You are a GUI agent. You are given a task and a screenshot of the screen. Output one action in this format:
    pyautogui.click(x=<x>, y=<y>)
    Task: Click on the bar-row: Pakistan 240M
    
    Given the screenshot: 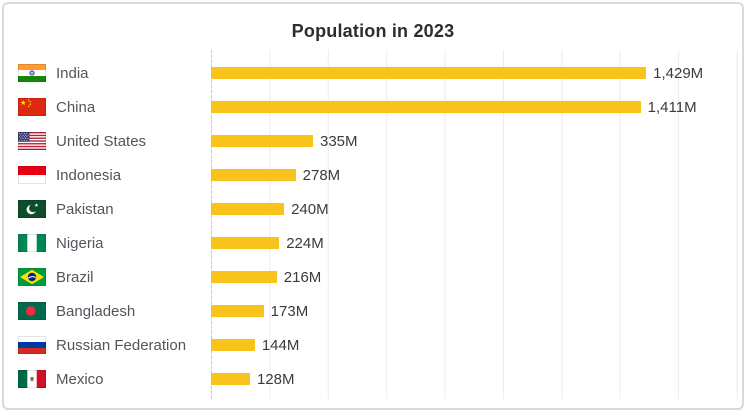 What is the action you would take?
    pyautogui.click(x=371, y=209)
    